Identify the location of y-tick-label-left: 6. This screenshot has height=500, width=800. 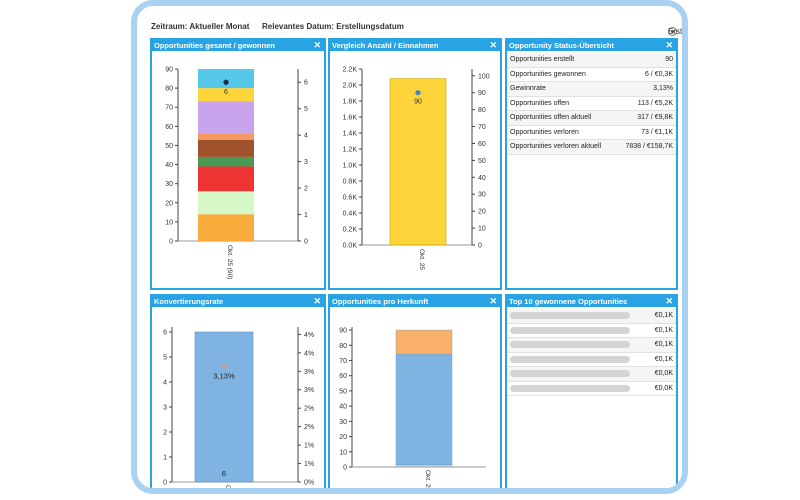
(165, 333).